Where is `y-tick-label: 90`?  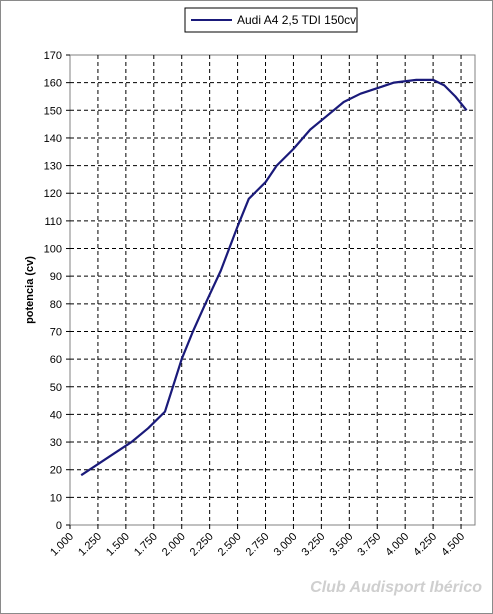
y-tick-label: 90 is located at coordinates (56, 277).